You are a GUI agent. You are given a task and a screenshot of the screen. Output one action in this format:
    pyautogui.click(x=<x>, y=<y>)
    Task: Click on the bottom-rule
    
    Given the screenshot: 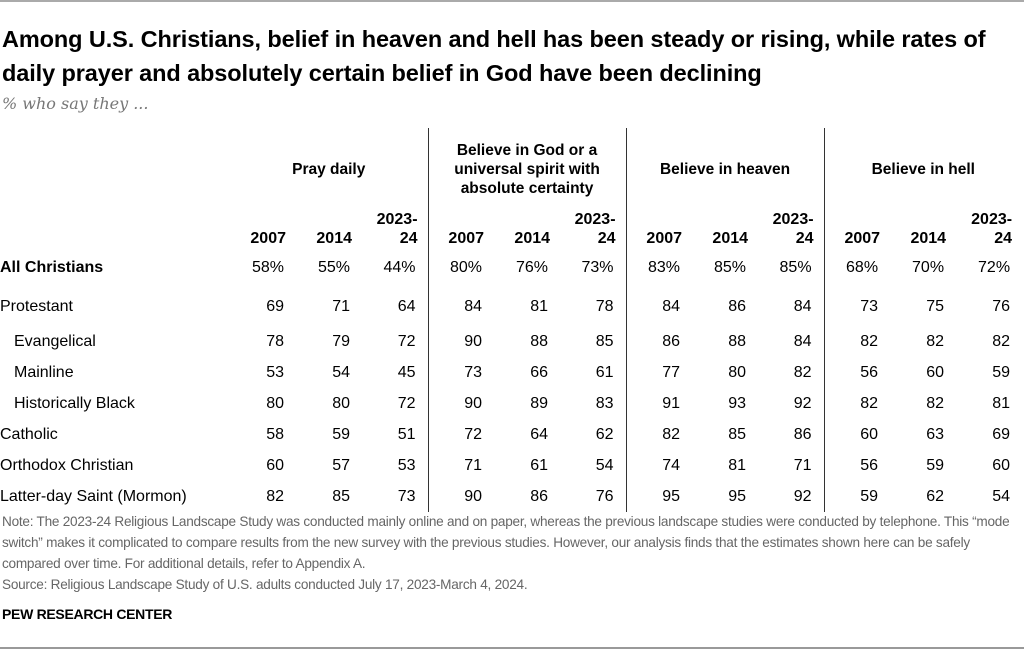 What is the action you would take?
    pyautogui.click(x=512, y=648)
    